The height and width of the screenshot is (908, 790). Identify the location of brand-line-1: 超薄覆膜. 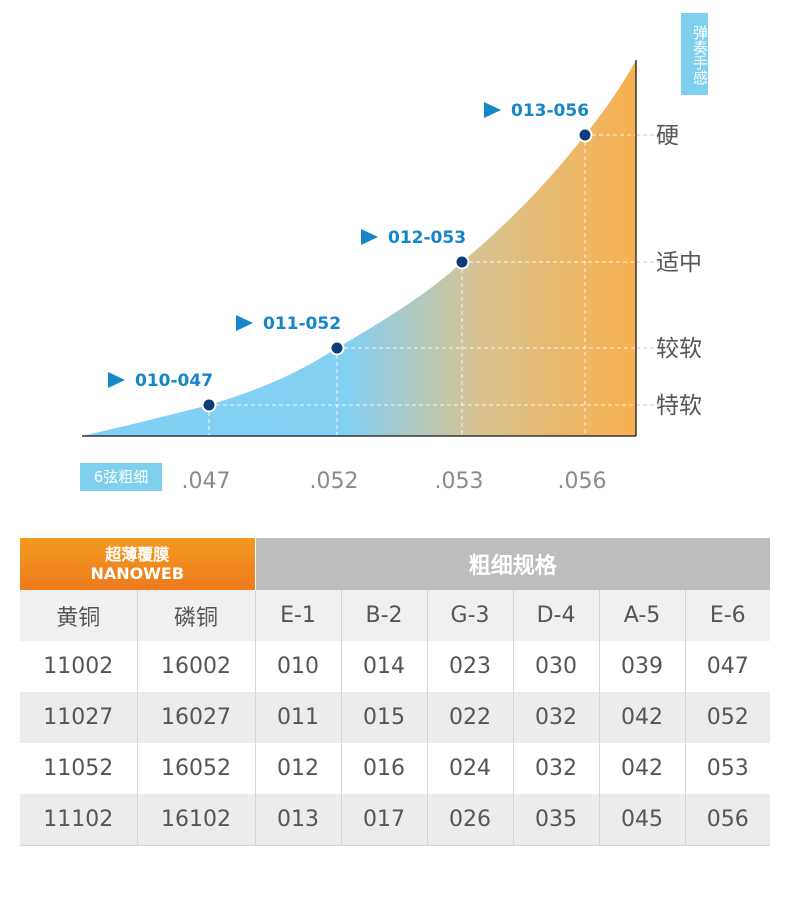
(137, 554).